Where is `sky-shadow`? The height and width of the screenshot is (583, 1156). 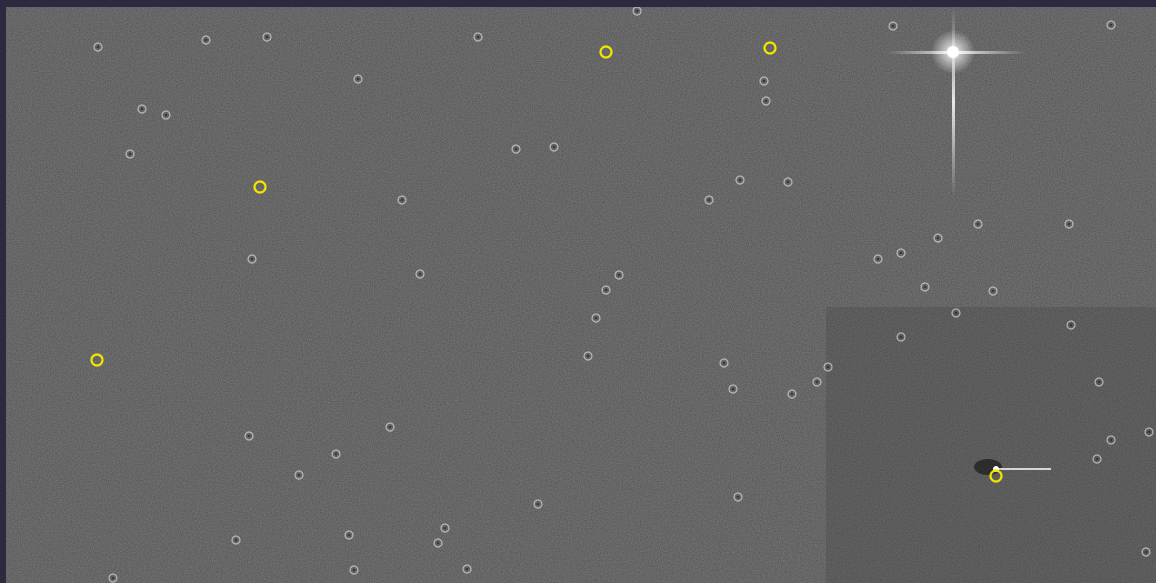 sky-shadow is located at coordinates (991, 445).